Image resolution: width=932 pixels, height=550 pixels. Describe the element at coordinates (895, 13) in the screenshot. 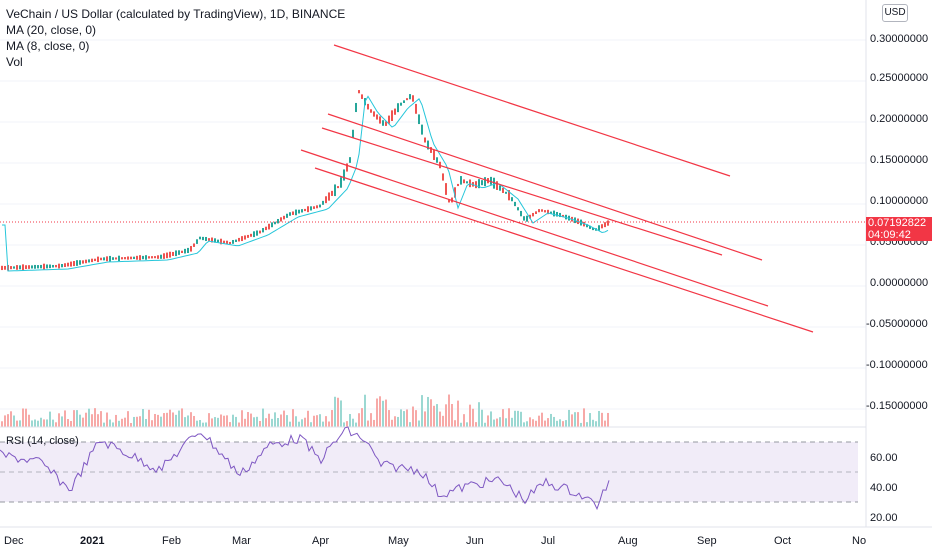

I see `currency-button: USD` at that location.